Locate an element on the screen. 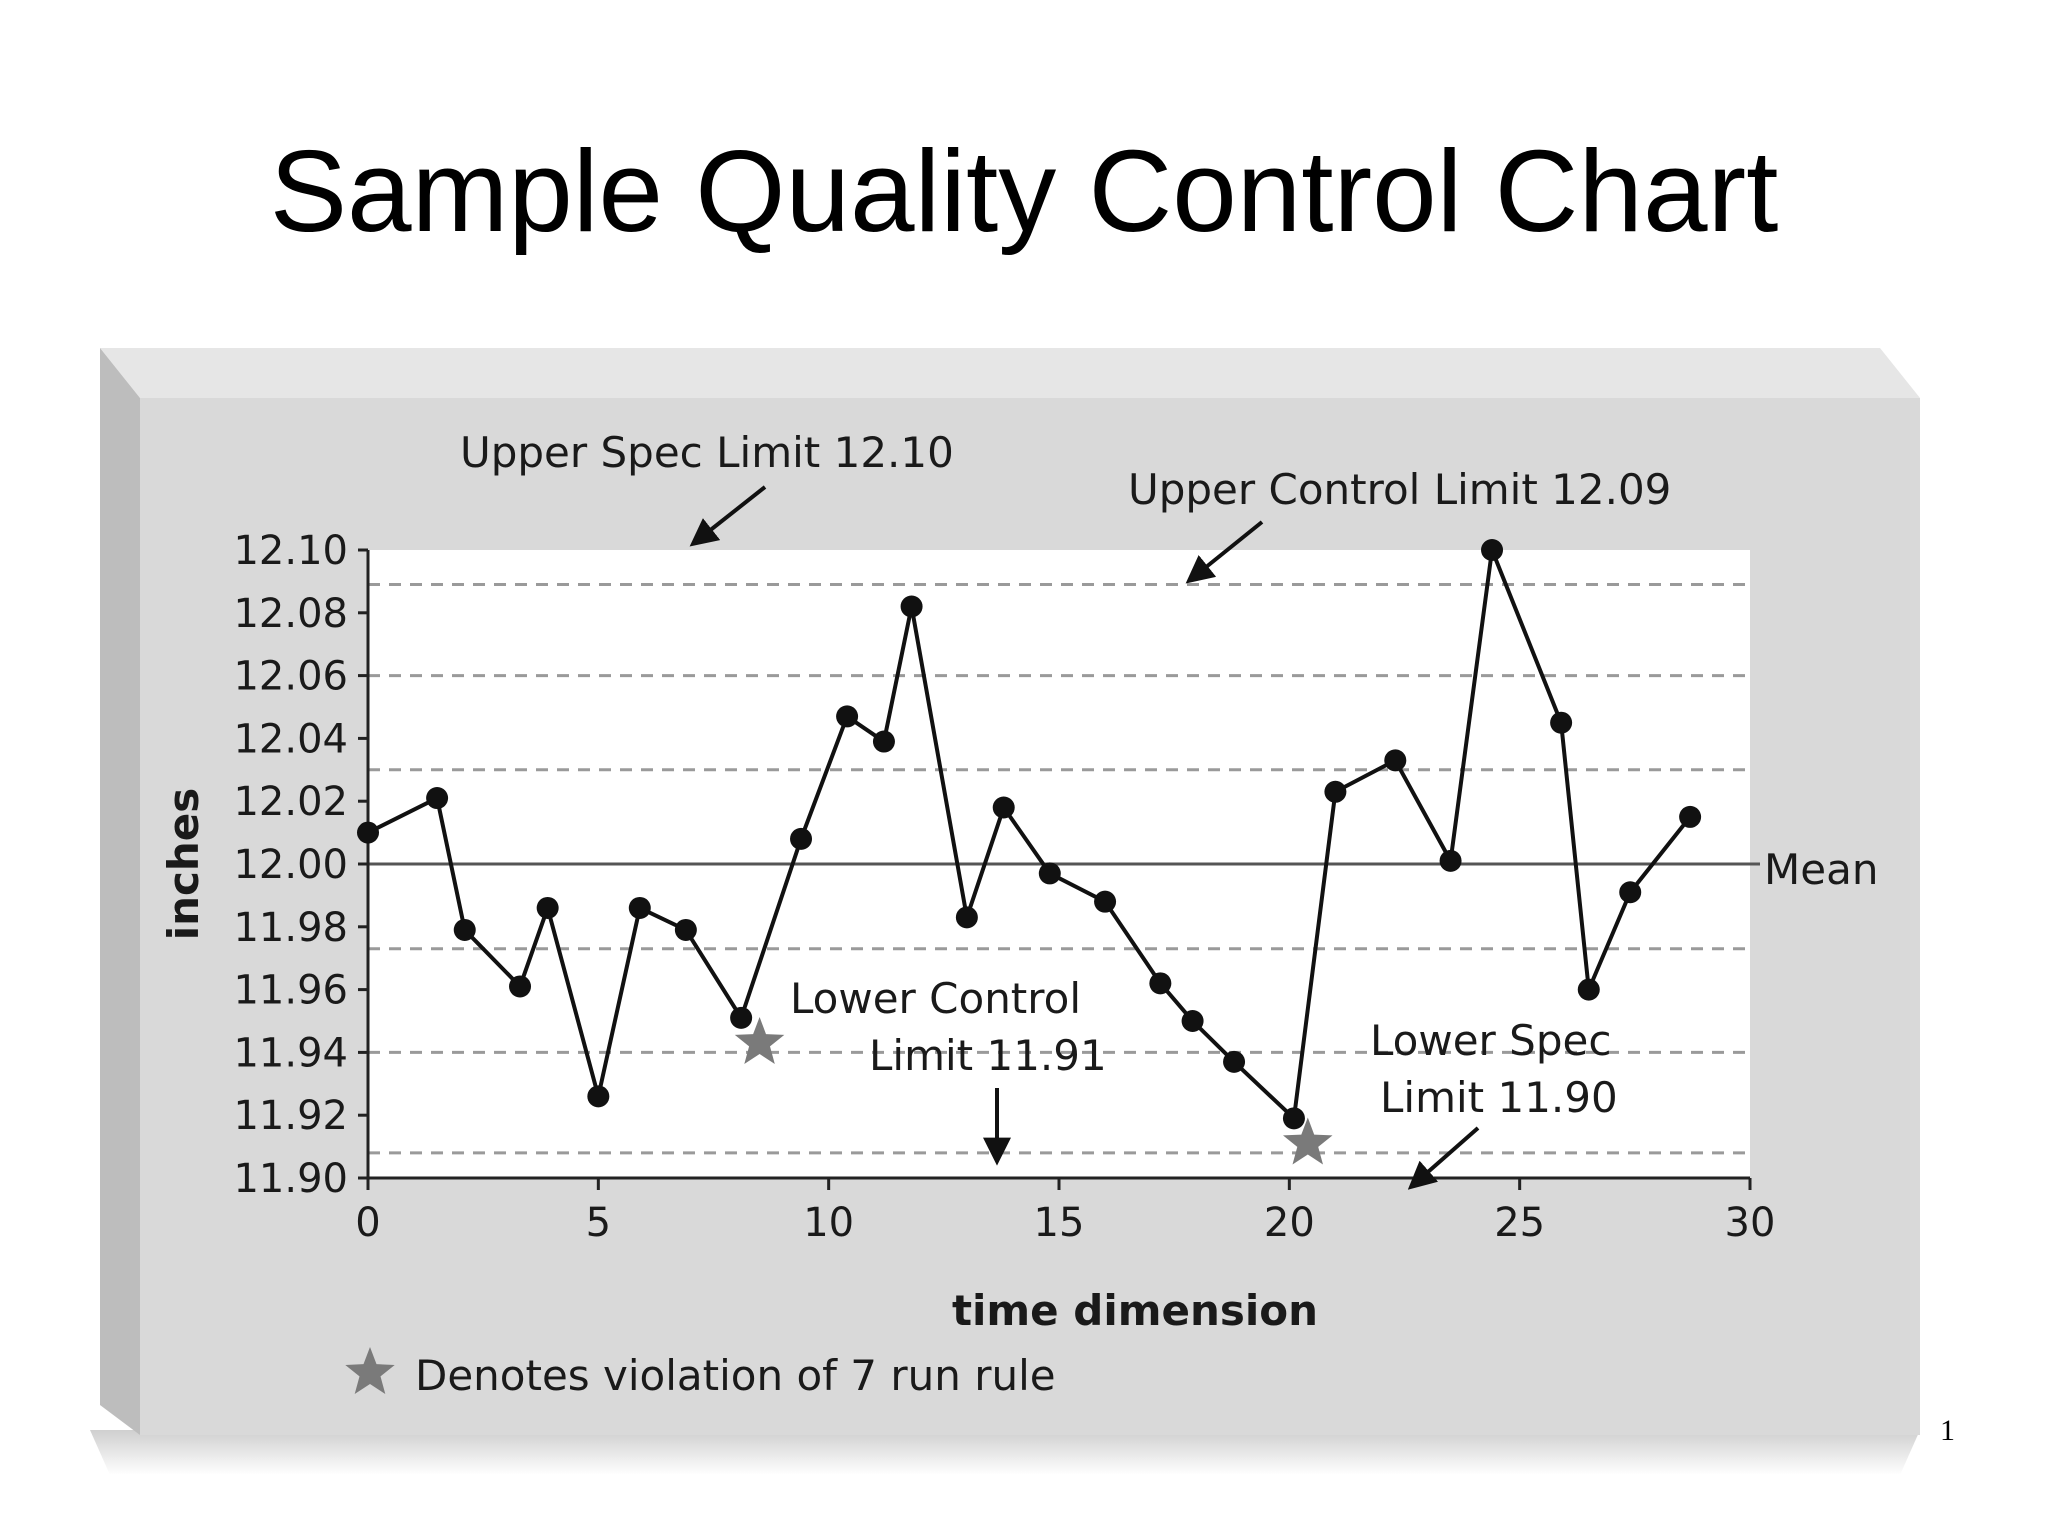 This screenshot has width=2048, height=1535. panel-bottom-shadow is located at coordinates (1005, 1452).